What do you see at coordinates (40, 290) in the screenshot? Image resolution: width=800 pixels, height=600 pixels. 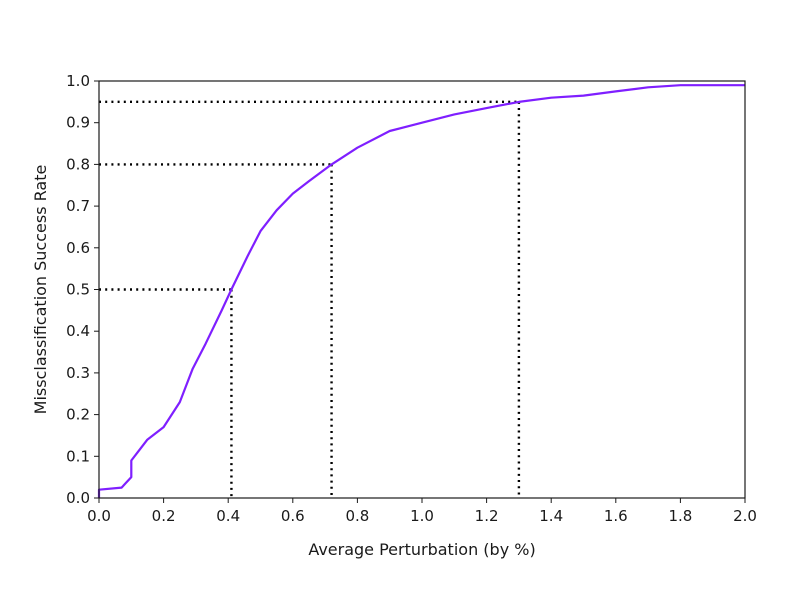 I see `y-axis-label: Missclassification Success Rate` at bounding box center [40, 290].